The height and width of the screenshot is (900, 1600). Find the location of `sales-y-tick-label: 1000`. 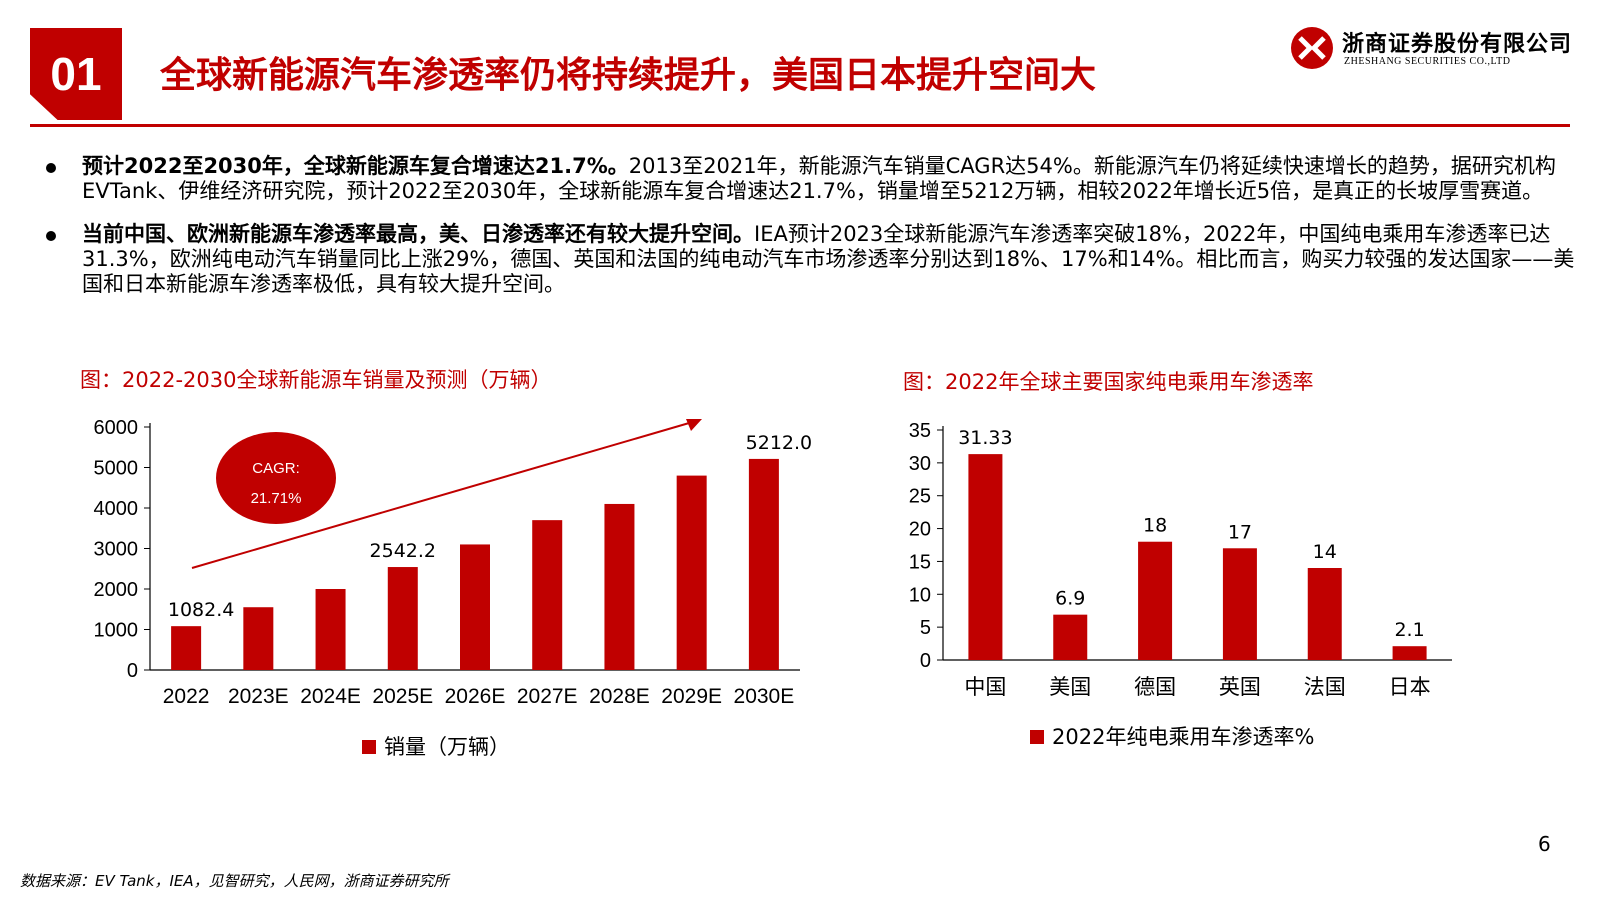

sales-y-tick-label: 1000 is located at coordinates (116, 631).